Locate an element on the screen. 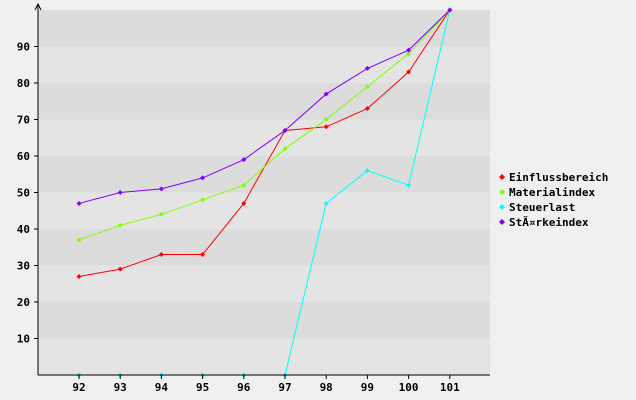 The height and width of the screenshot is (400, 636). y-tick-label: 60 is located at coordinates (23, 156).